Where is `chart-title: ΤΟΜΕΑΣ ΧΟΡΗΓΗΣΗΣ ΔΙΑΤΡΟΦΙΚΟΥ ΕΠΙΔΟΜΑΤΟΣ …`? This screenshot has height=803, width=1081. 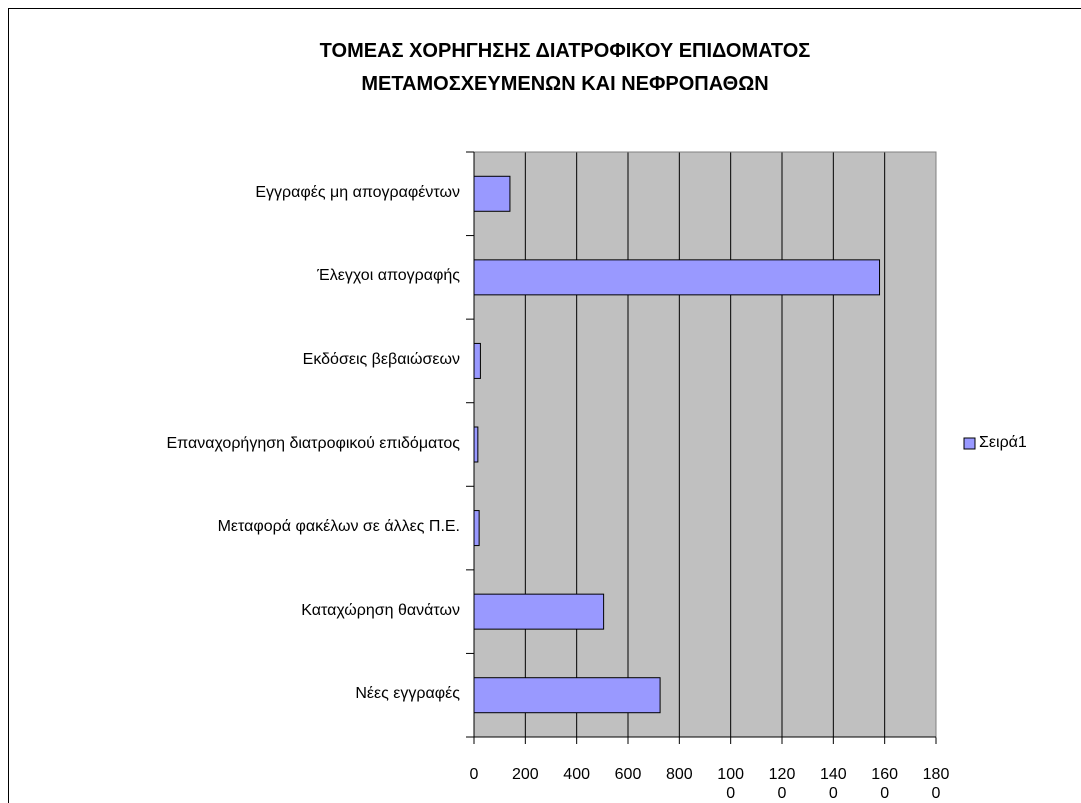
chart-title: ΤΟΜΕΑΣ ΧΟΡΗΓΗΣΗΣ ΔΙΑΤΡΟΦΙΚΟΥ ΕΠΙΔΟΜΑΤΟΣ … is located at coordinates (565, 67).